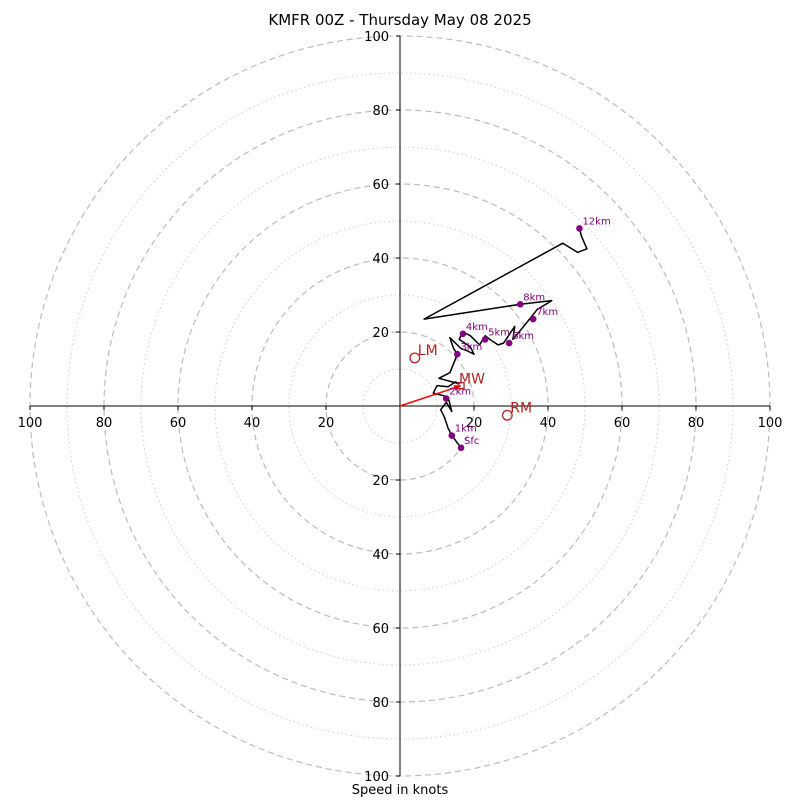 This screenshot has height=800, width=800. What do you see at coordinates (400, 20) in the screenshot?
I see `chart-title: KMFR 00Z - Thursday May 08 2025` at bounding box center [400, 20].